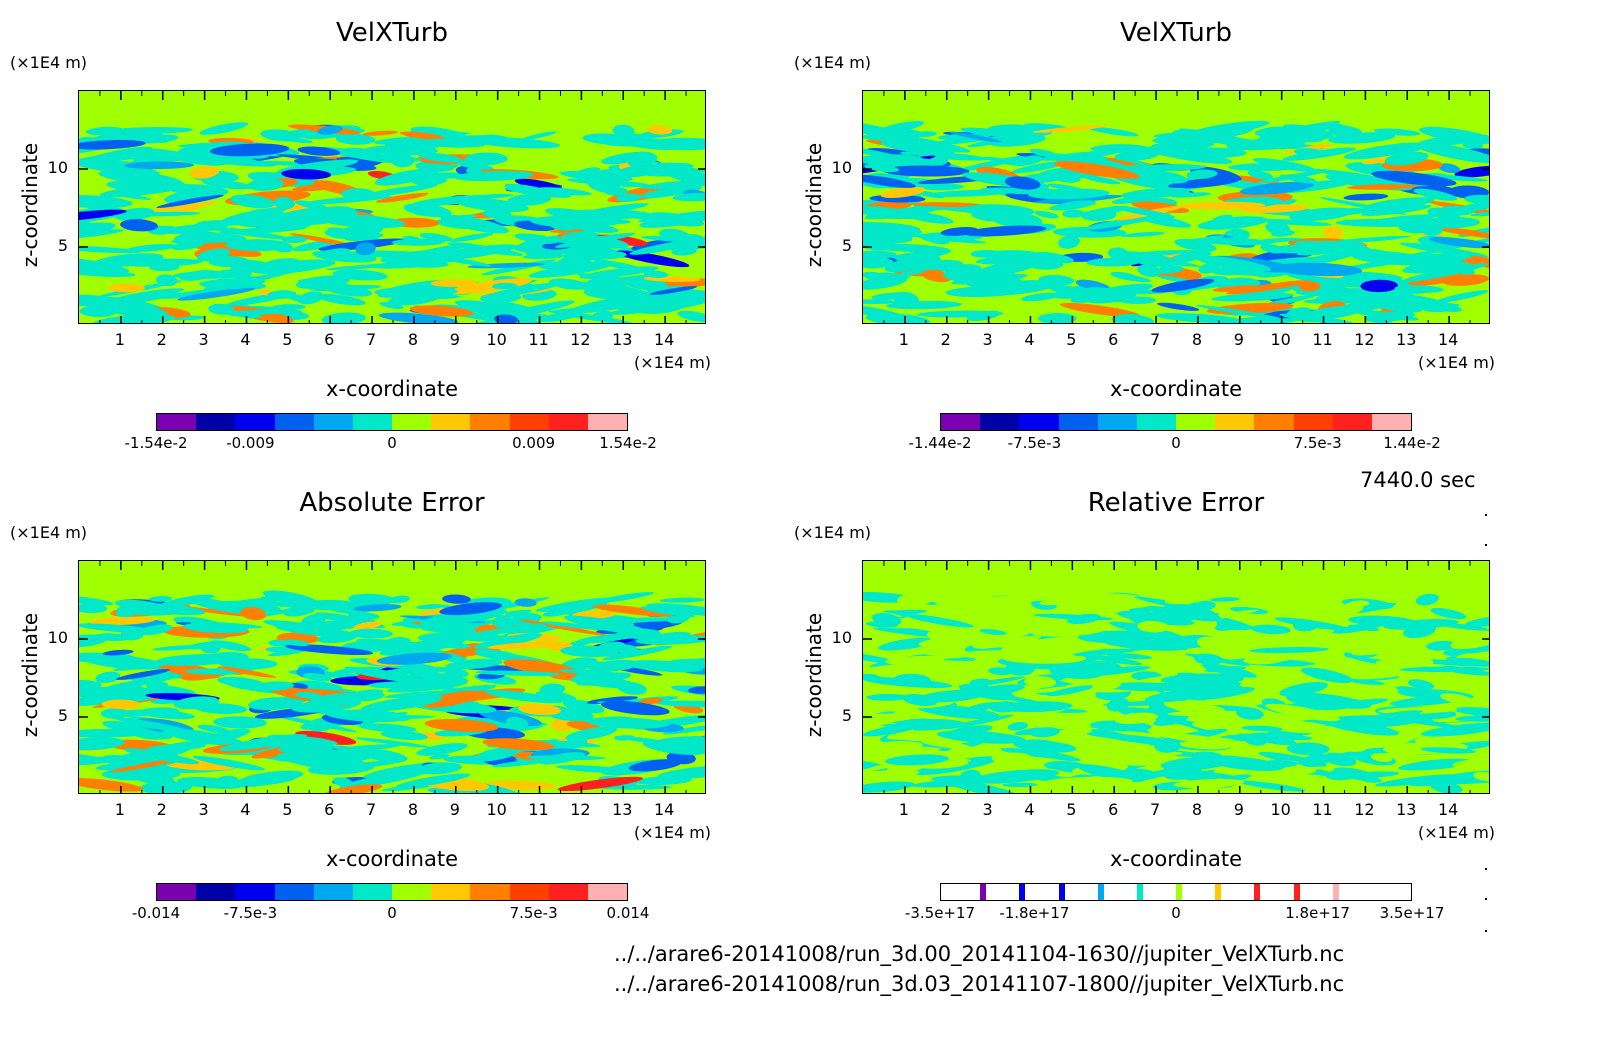 The width and height of the screenshot is (1604, 1054). What do you see at coordinates (987, 809) in the screenshot?
I see `x-tick-label: 3` at bounding box center [987, 809].